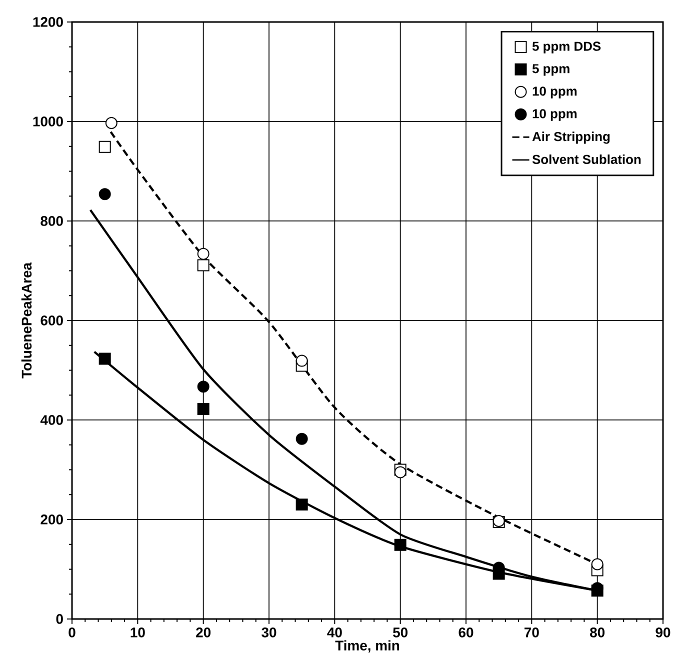 Image resolution: width=677 pixels, height=655 pixels. I want to click on legend-label: 5 ppm, so click(551, 70).